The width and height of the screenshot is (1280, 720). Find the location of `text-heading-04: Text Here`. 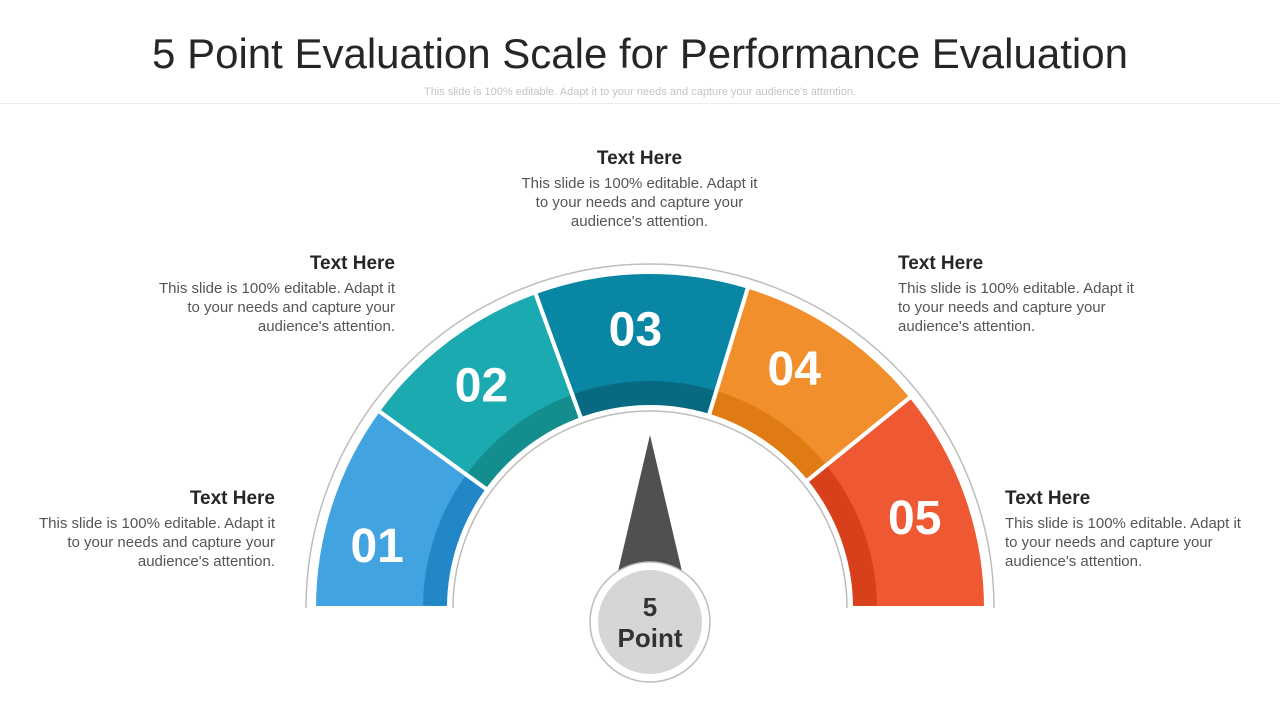

text-heading-04: Text Here is located at coordinates (941, 263).